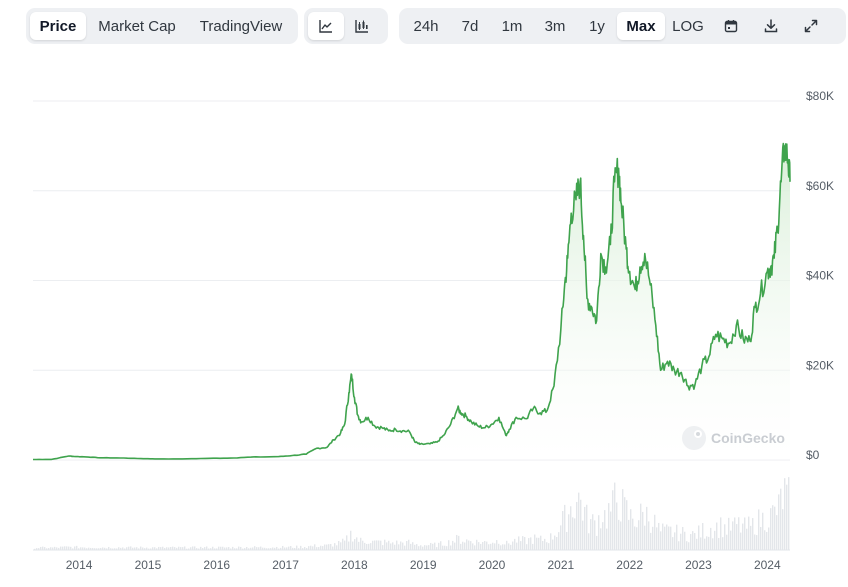 The width and height of the screenshot is (848, 587). I want to click on chart-style-group, so click(346, 26).